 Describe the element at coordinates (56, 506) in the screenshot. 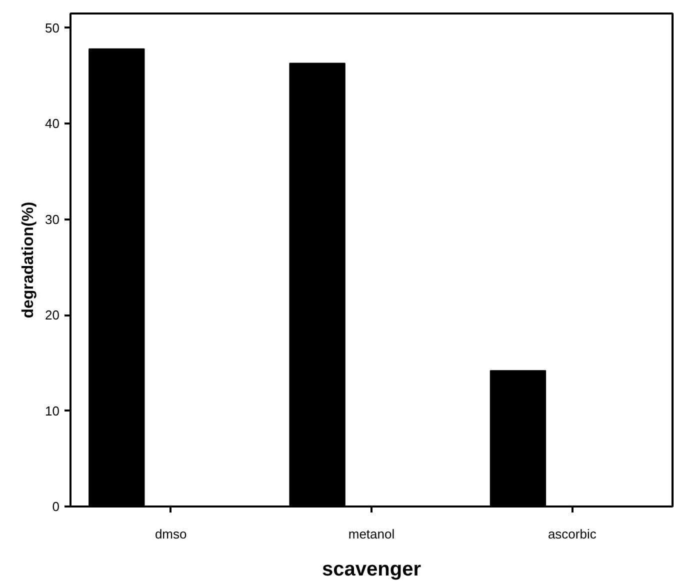

I see `y-tick-label: 0` at that location.